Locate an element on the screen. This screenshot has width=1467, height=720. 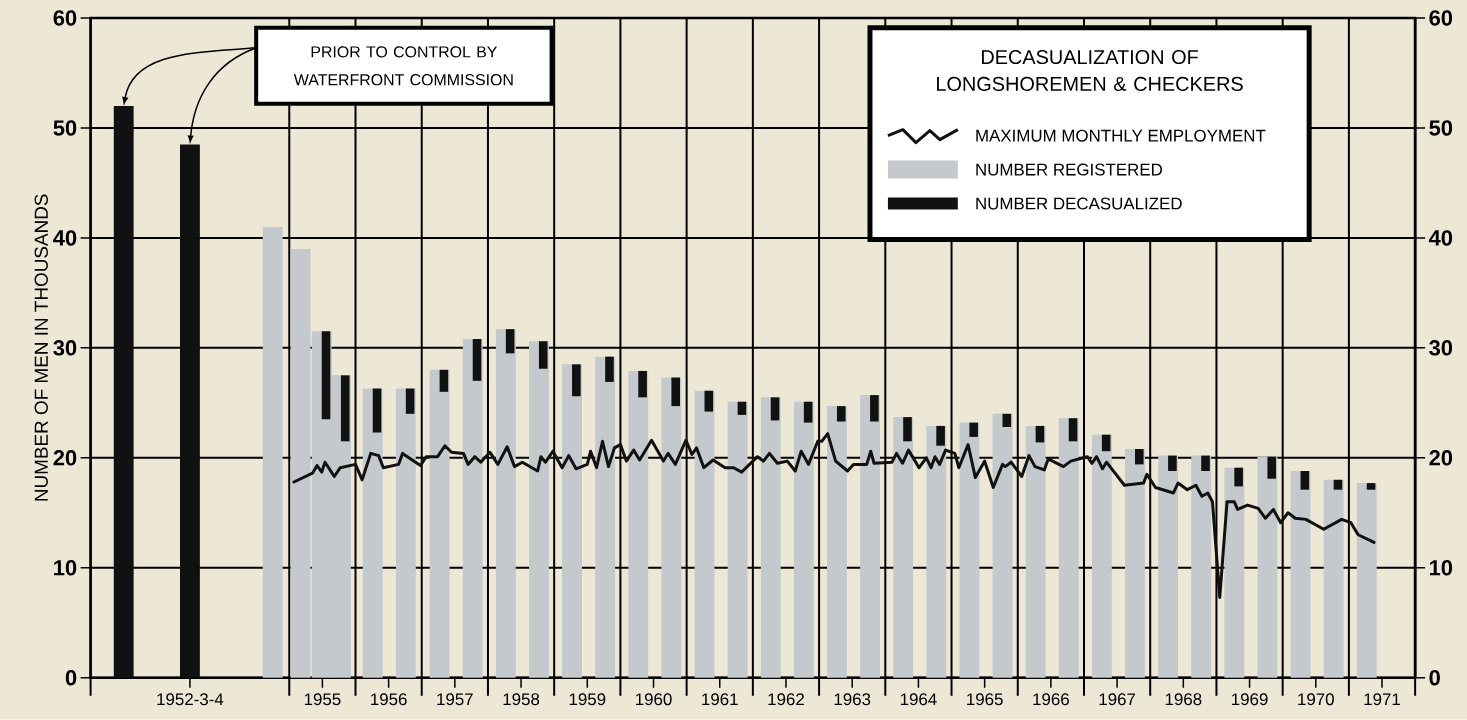
y-tick-label: 0 is located at coordinates (71, 678).